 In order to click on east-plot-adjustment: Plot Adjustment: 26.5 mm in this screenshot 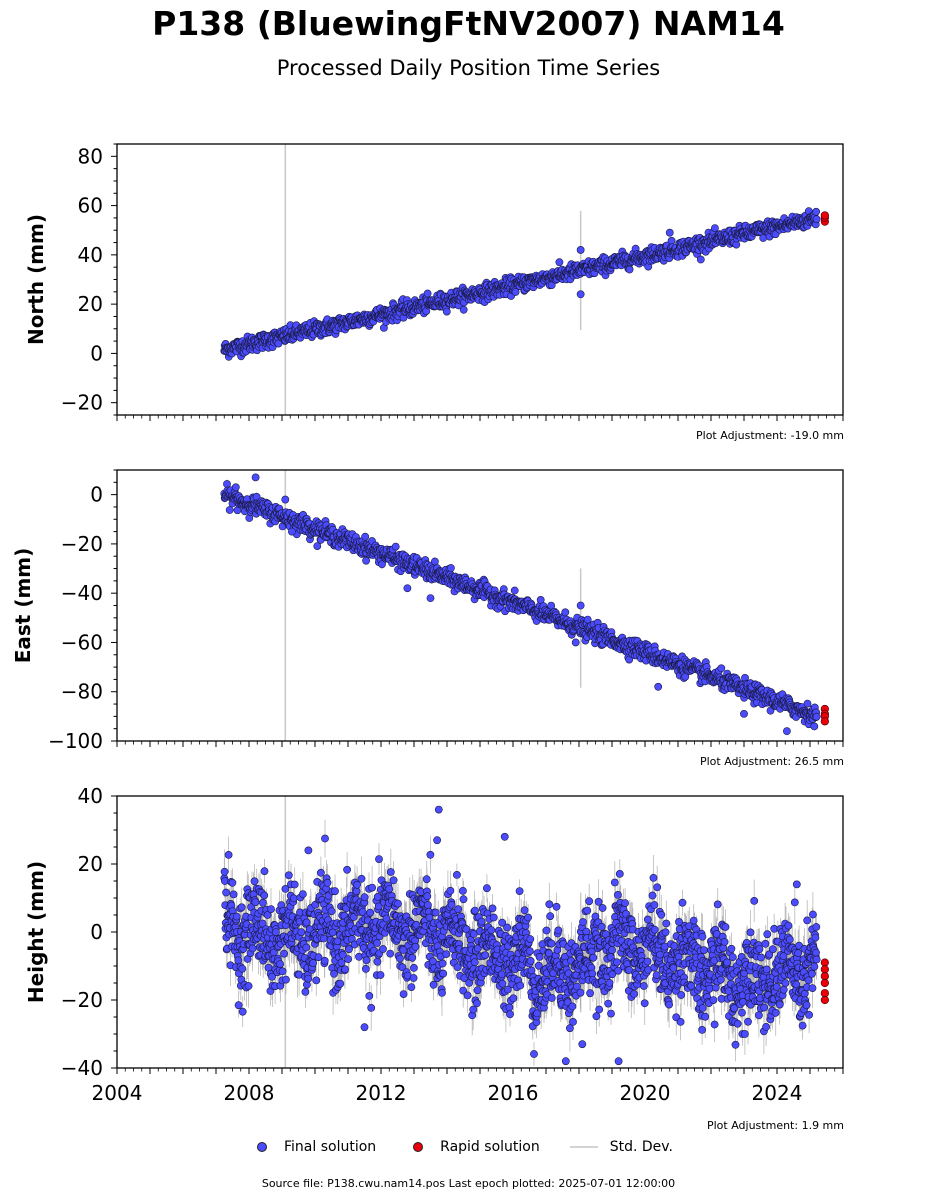, I will do `click(771, 761)`.